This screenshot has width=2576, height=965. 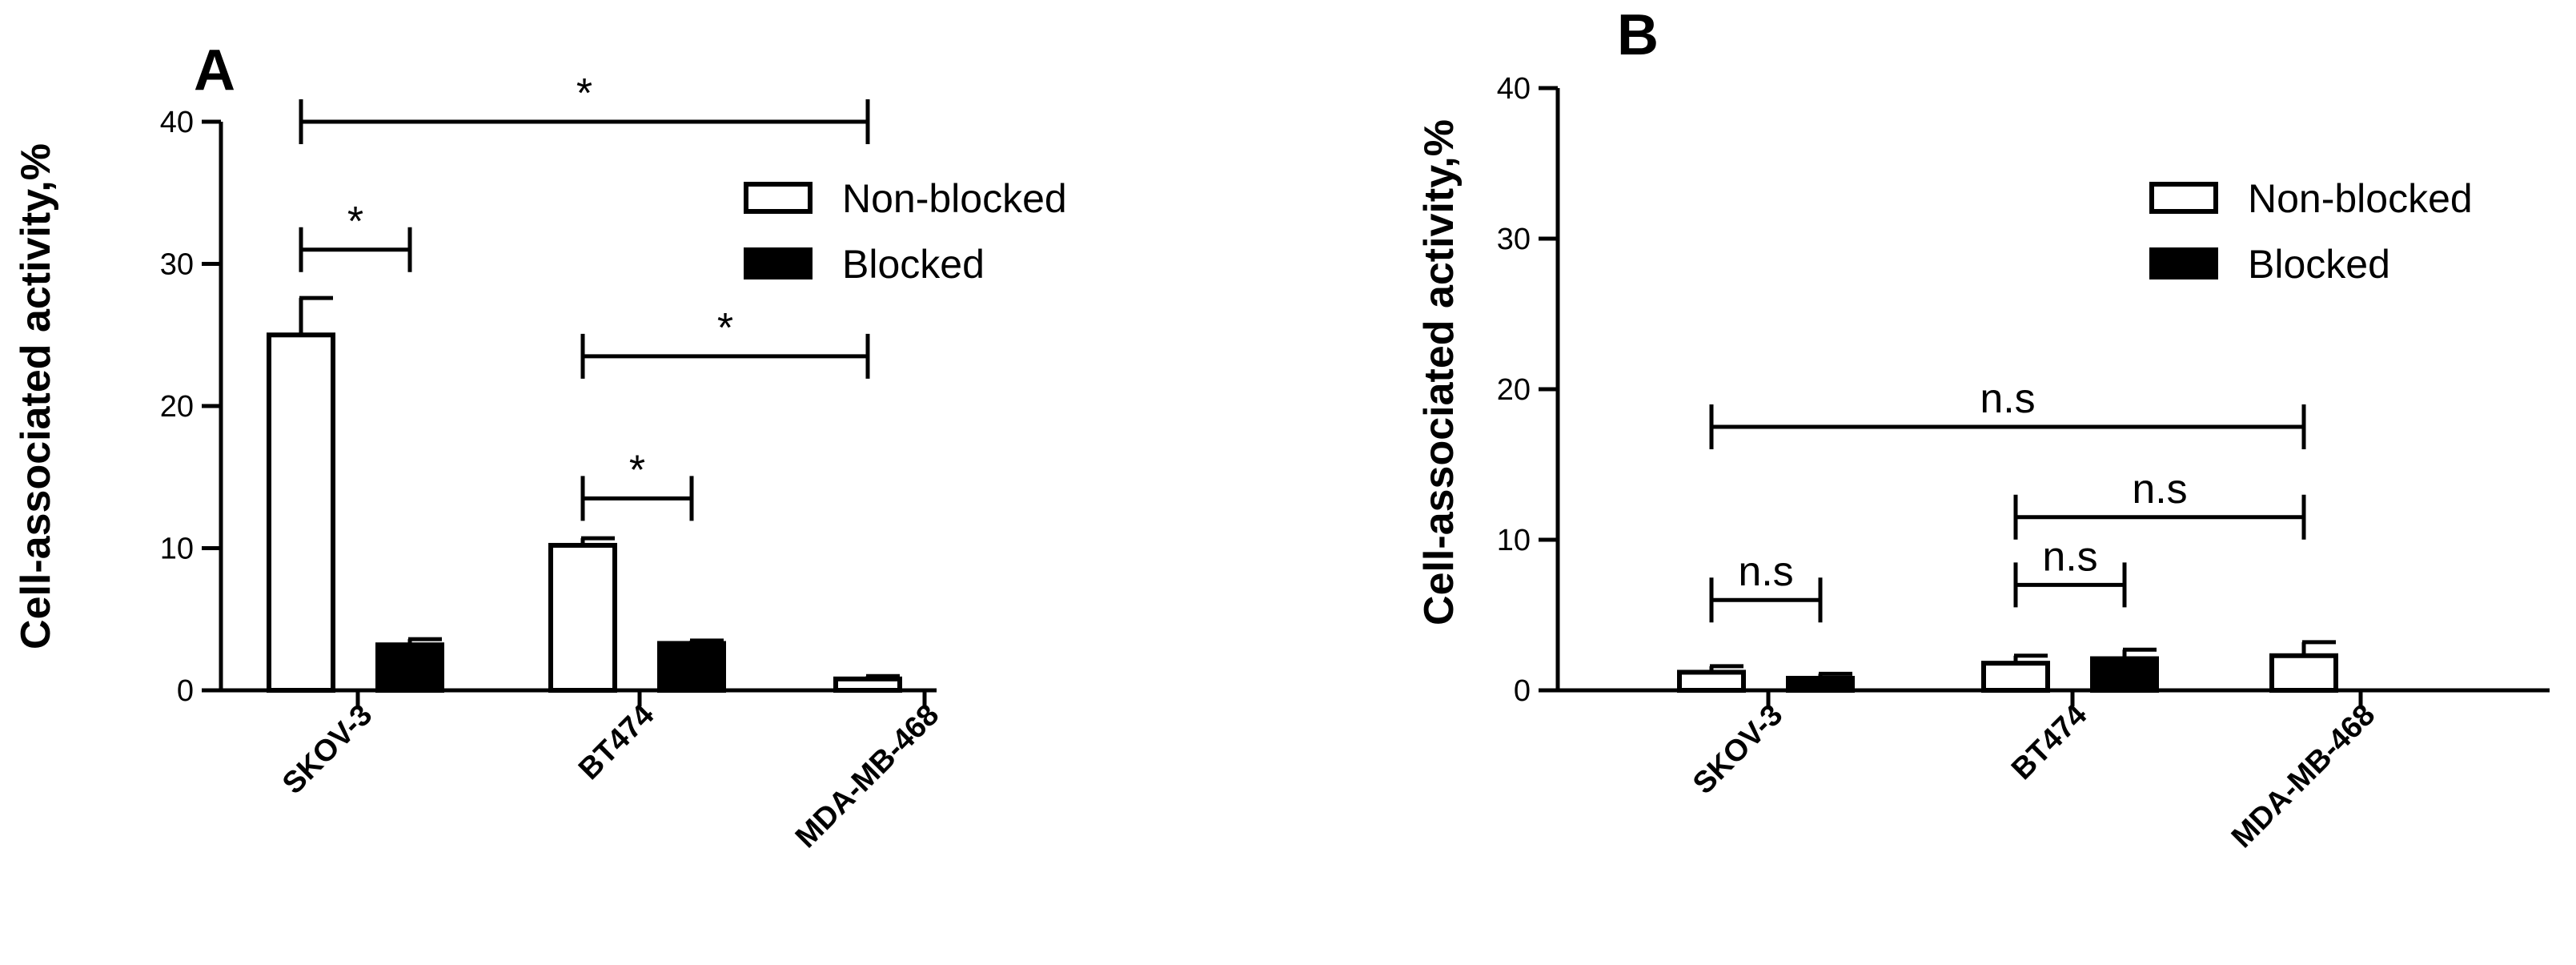 What do you see at coordinates (327, 749) in the screenshot?
I see `category-label-a: SKOV-3` at bounding box center [327, 749].